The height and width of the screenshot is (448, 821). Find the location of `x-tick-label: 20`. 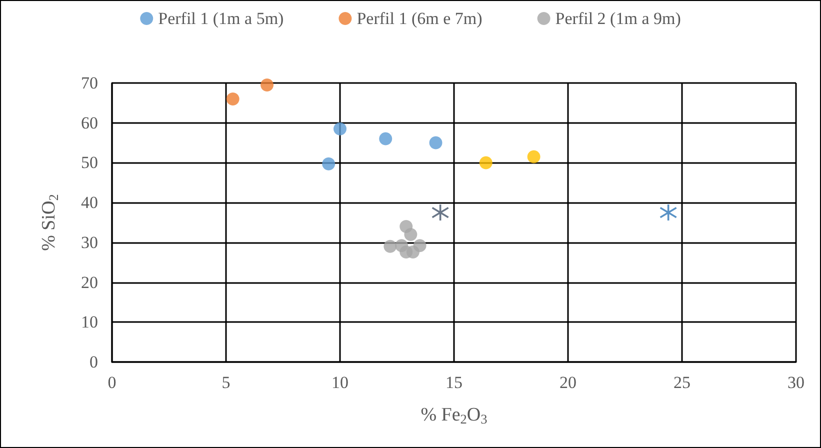

x-tick-label: 20 is located at coordinates (568, 382).